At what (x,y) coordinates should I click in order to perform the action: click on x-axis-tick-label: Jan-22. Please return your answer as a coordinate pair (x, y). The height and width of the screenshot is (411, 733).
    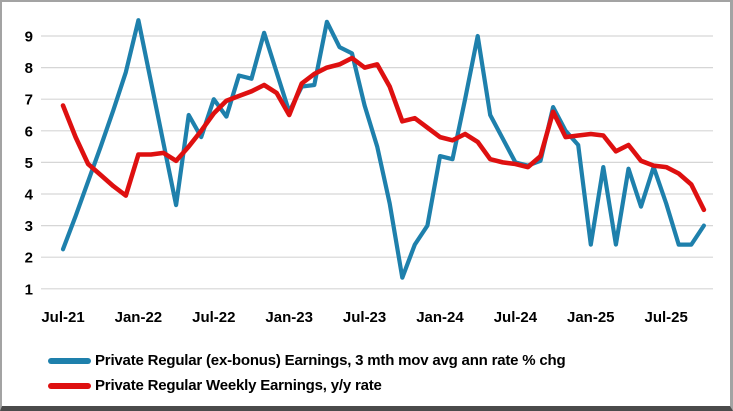
    Looking at the image, I should click on (139, 317).